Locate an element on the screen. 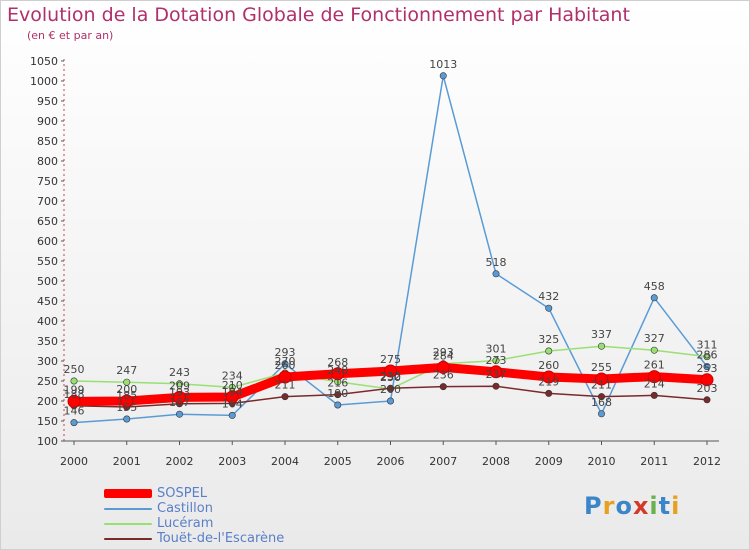 The width and height of the screenshot is (750, 550). y-tick-label: 500 is located at coordinates (47, 281).